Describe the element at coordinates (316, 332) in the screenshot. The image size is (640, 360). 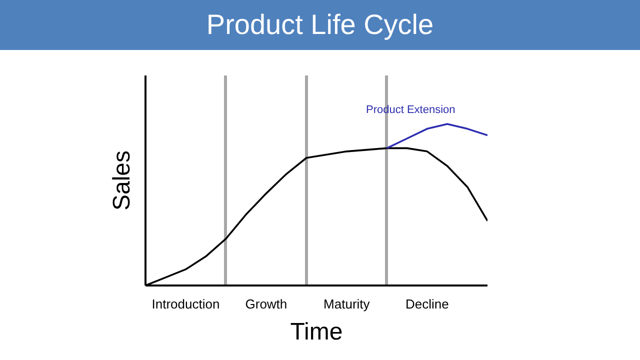
I see `x-axis-title: Time` at that location.